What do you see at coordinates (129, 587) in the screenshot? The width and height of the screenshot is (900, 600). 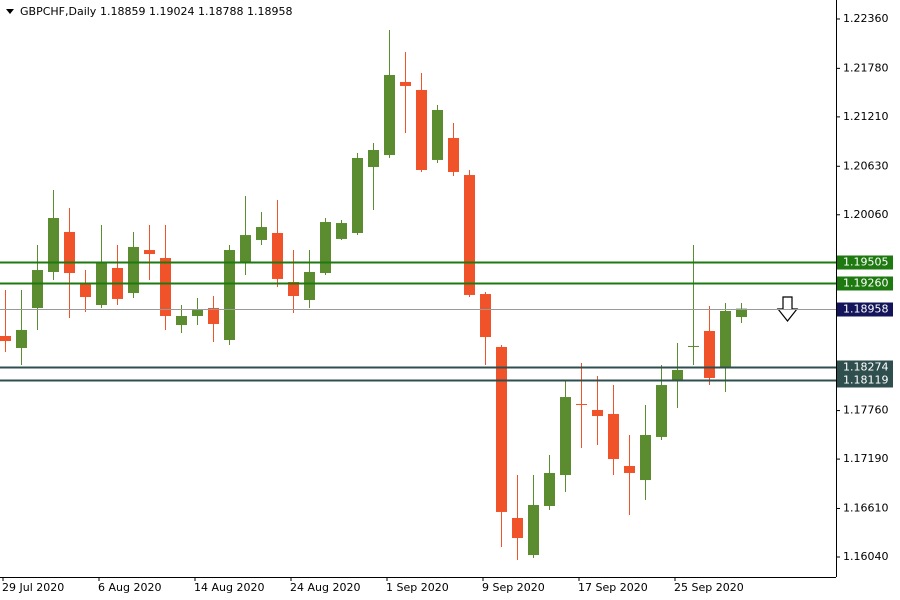 I see `x-tick-label: 6 Aug 2020` at bounding box center [129, 587].